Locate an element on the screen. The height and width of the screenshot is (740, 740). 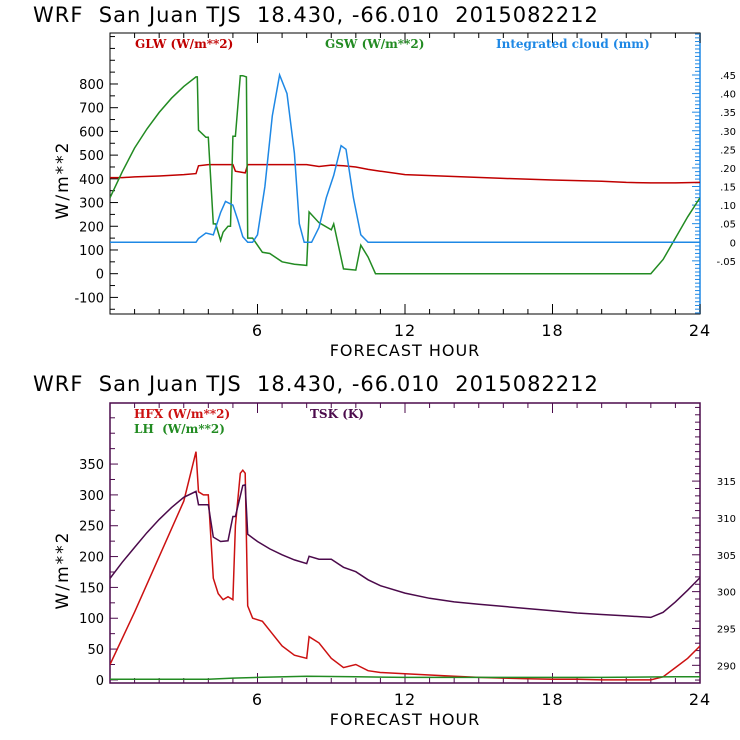
legend-integrated-cloud: Integrated cloud (mm) is located at coordinates (573, 44).